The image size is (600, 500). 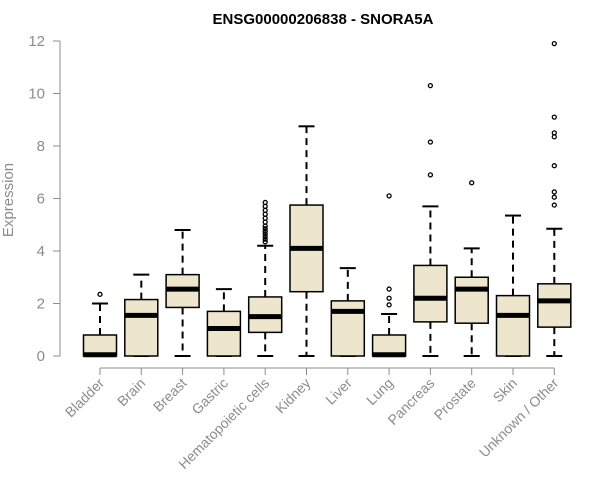 I want to click on box-liver, so click(x=348, y=312).